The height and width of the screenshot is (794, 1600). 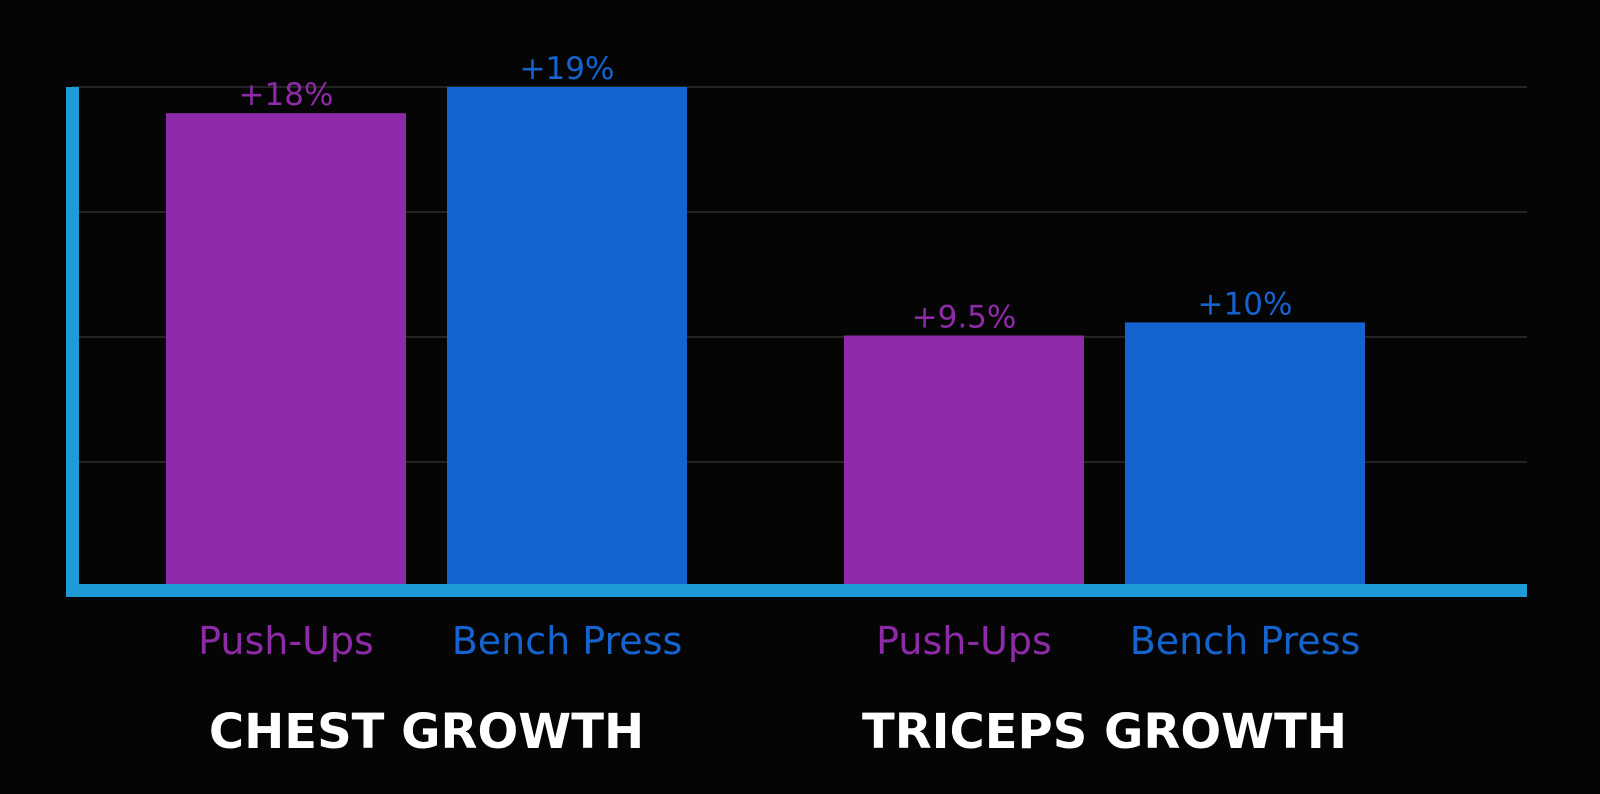 What do you see at coordinates (72, 342) in the screenshot?
I see `y-axis-line` at bounding box center [72, 342].